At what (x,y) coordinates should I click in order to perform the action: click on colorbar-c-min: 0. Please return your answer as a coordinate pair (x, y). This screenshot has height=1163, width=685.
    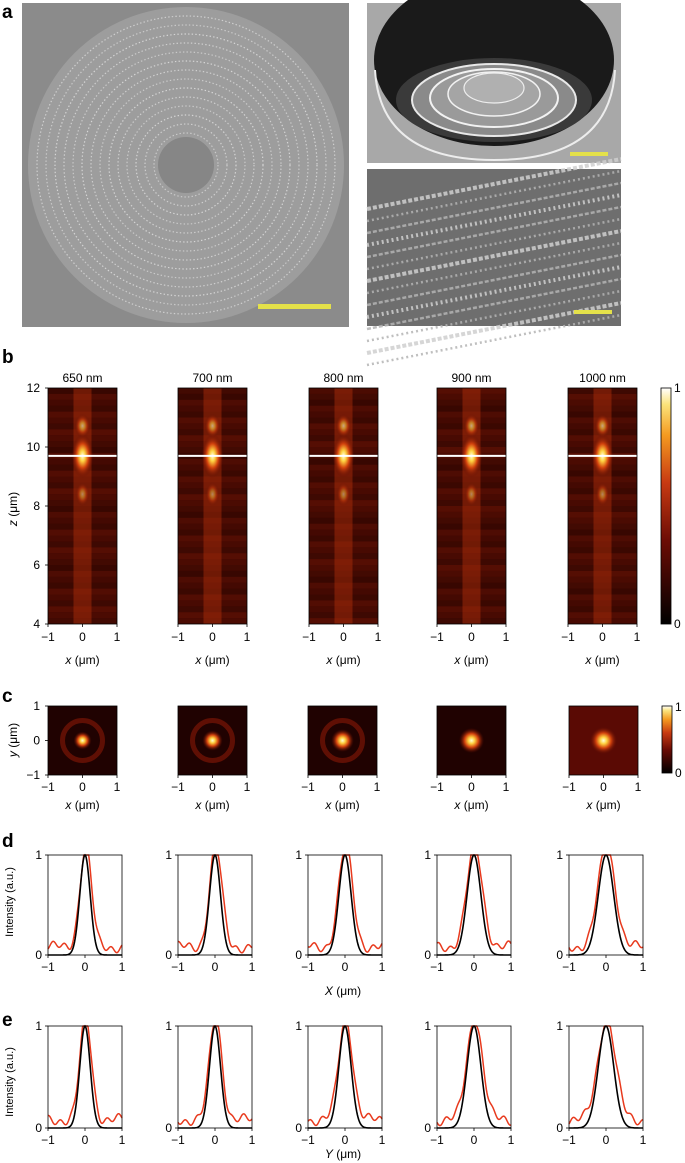
    Looking at the image, I should click on (678, 773).